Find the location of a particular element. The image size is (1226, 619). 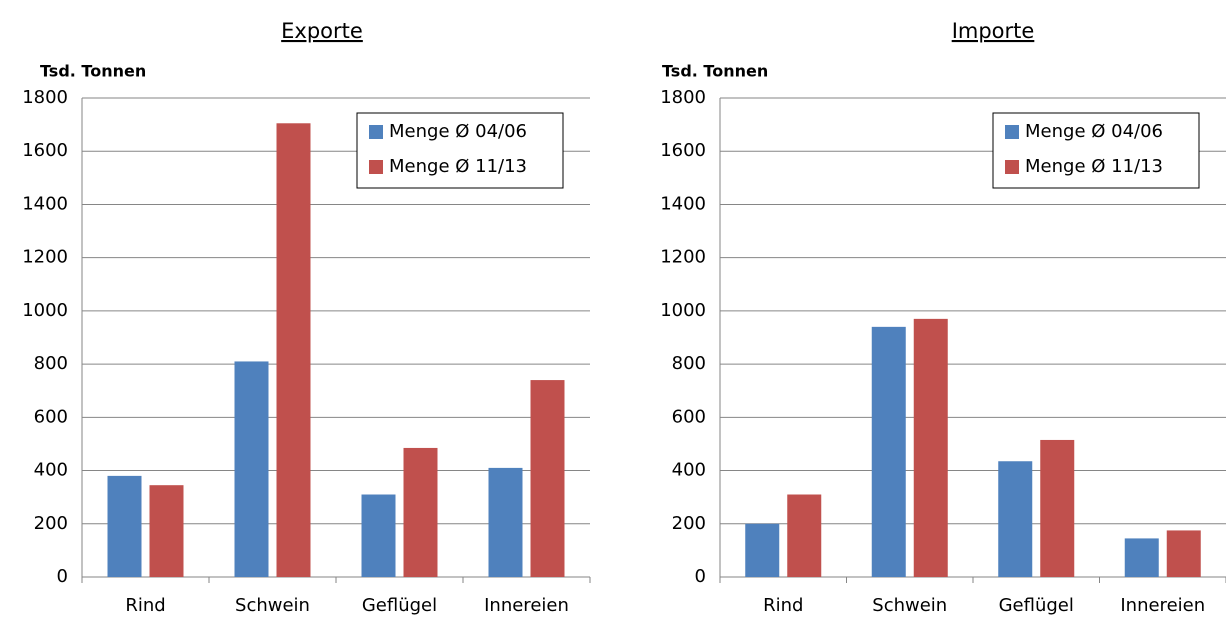

chart-title: Importe is located at coordinates (993, 31).